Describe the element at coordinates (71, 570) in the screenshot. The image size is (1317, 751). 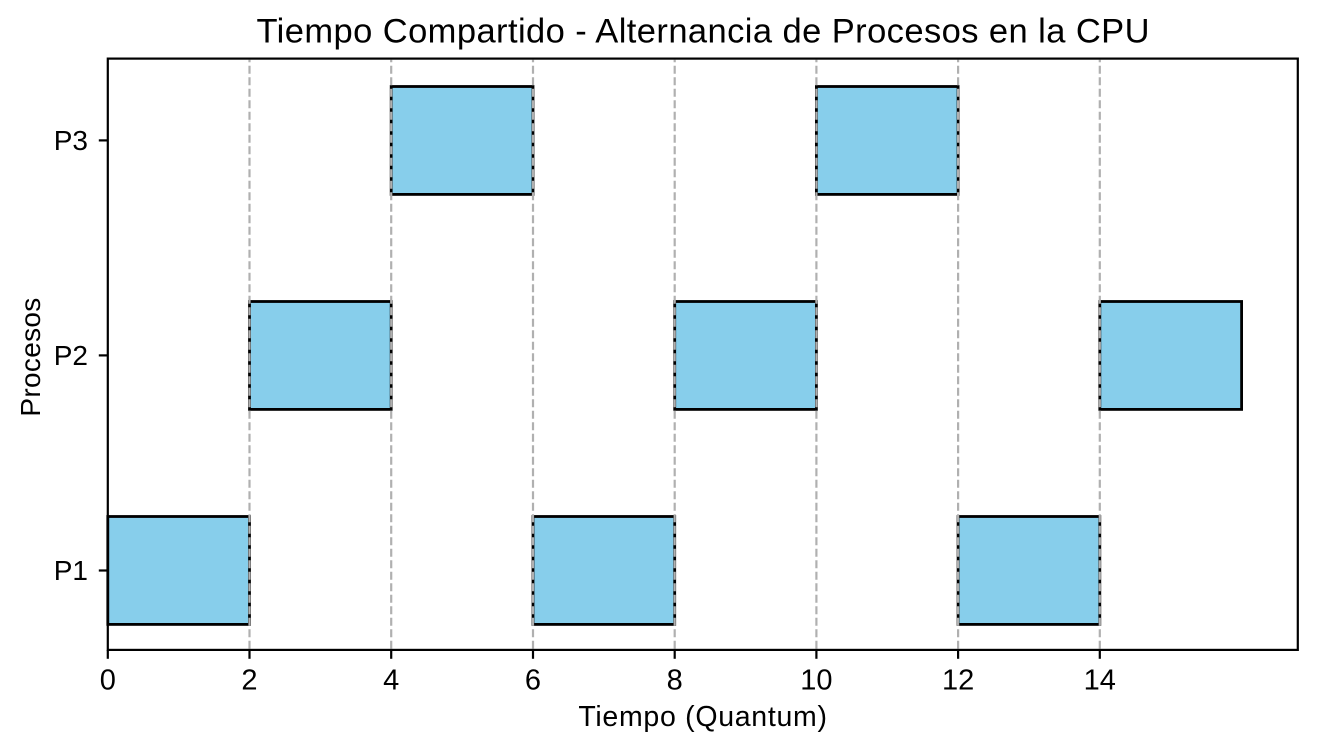
I see `svg-text: P1` at that location.